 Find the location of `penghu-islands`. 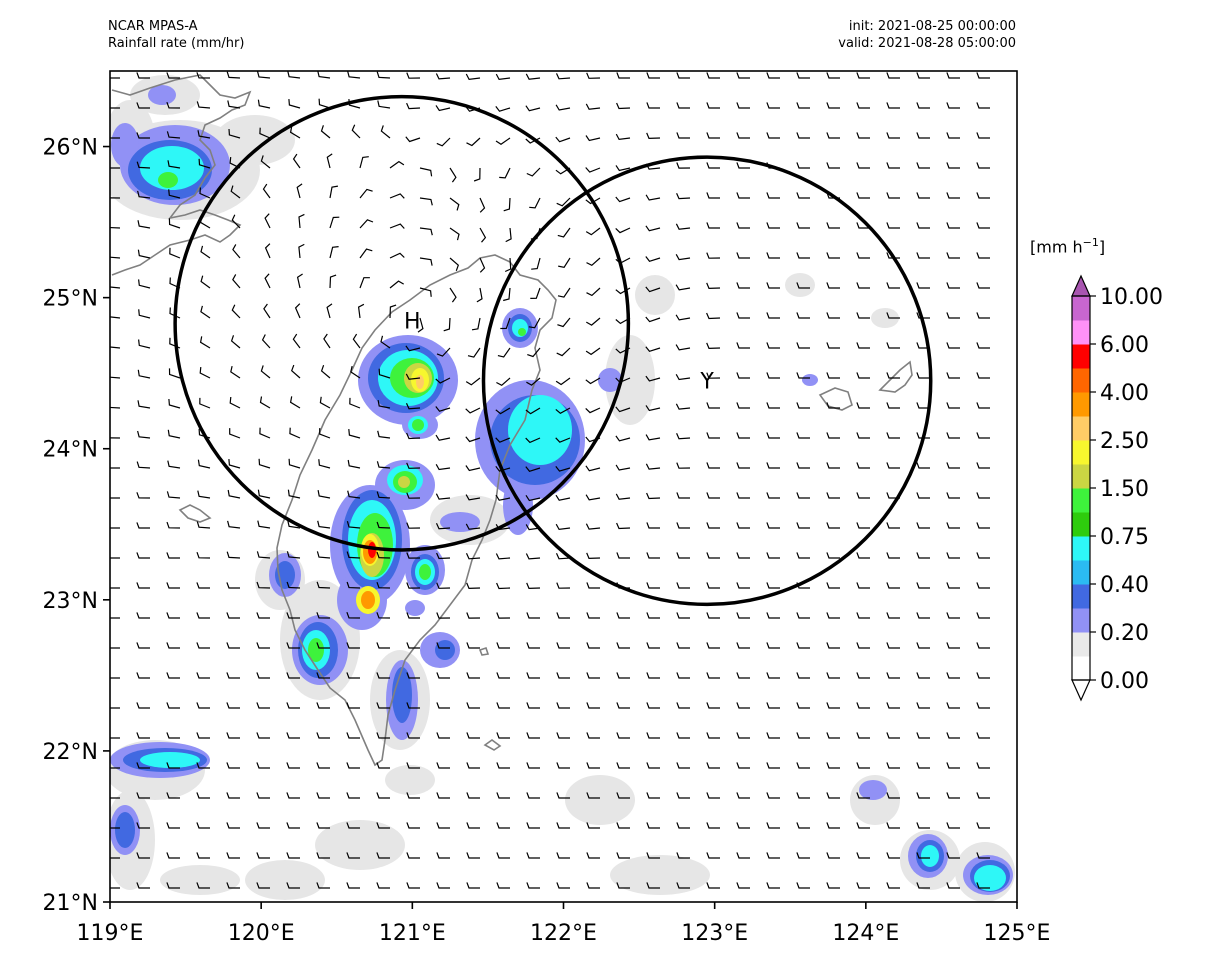

penghu-islands is located at coordinates (195, 513).